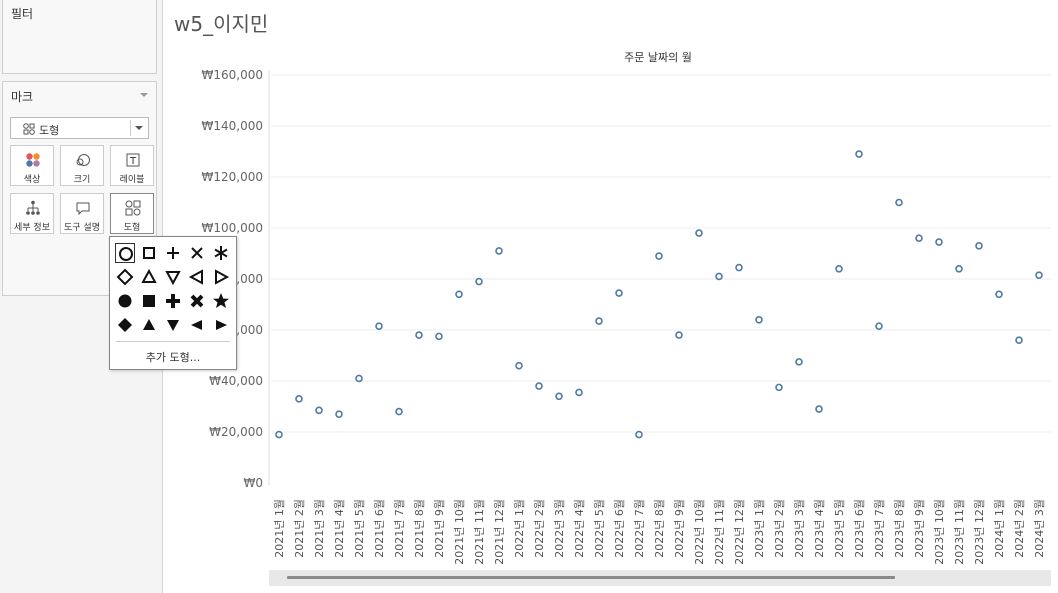  I want to click on x-tick-label: 2024년 1월, so click(999, 528).